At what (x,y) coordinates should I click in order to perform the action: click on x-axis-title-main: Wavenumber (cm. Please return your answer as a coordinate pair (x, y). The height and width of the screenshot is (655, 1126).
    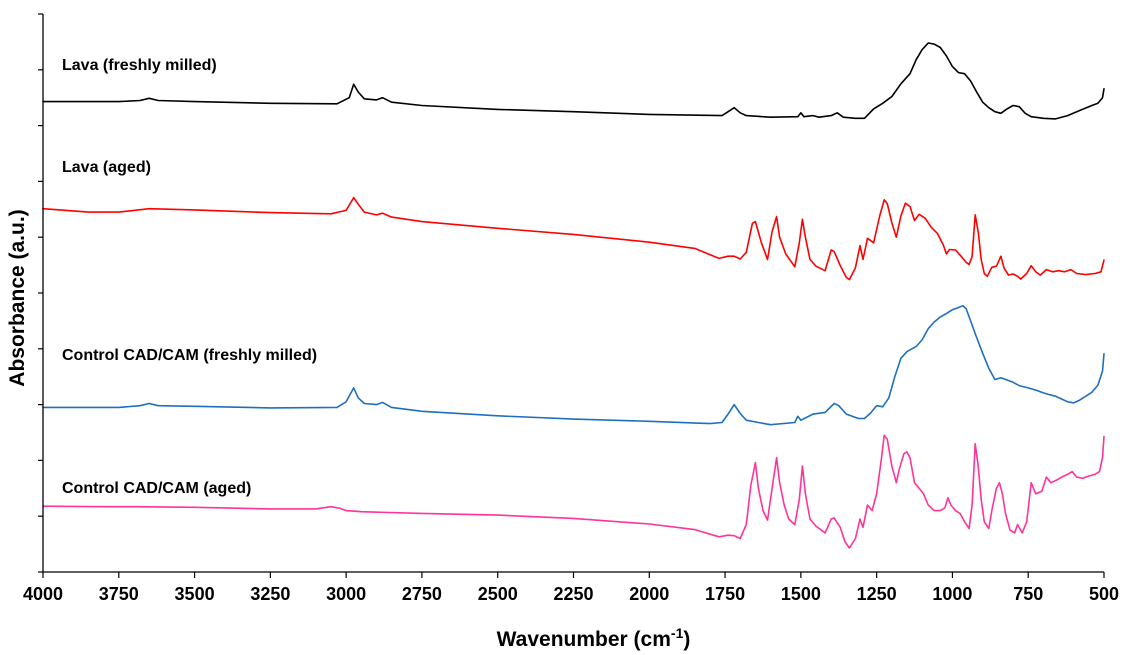
    Looking at the image, I should click on (584, 639).